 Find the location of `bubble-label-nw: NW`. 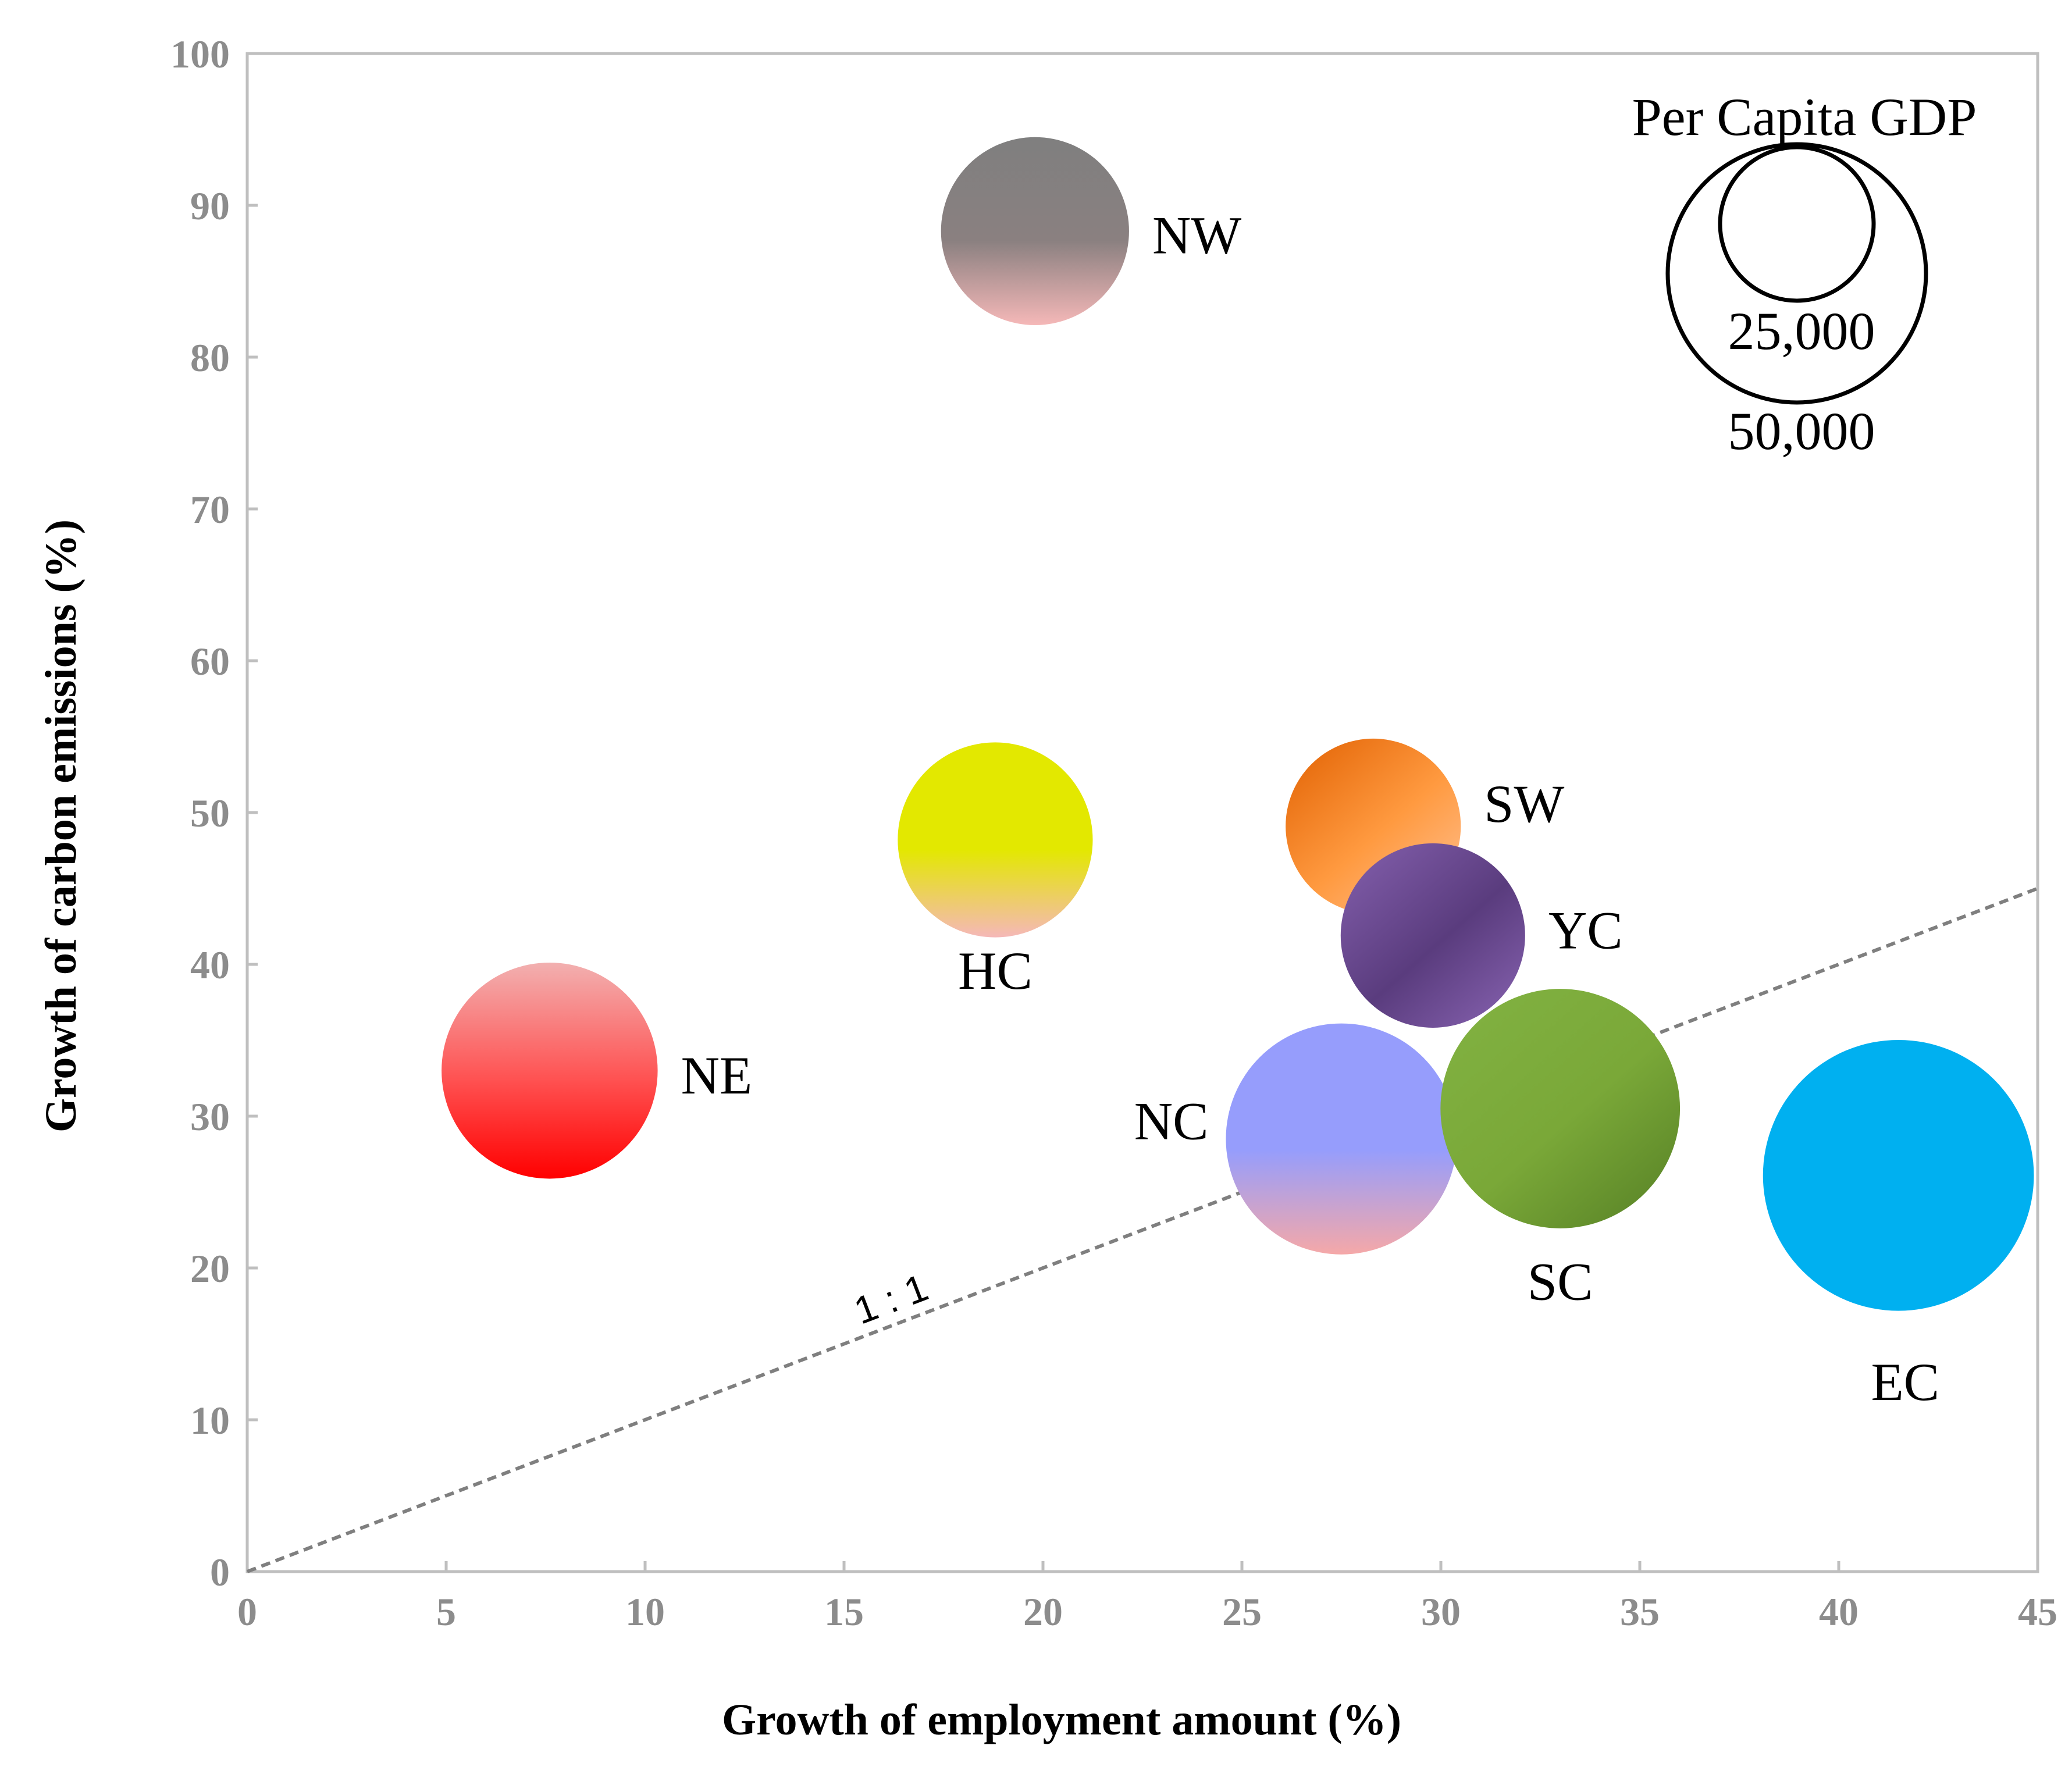

bubble-label-nw: NW is located at coordinates (1196, 235).